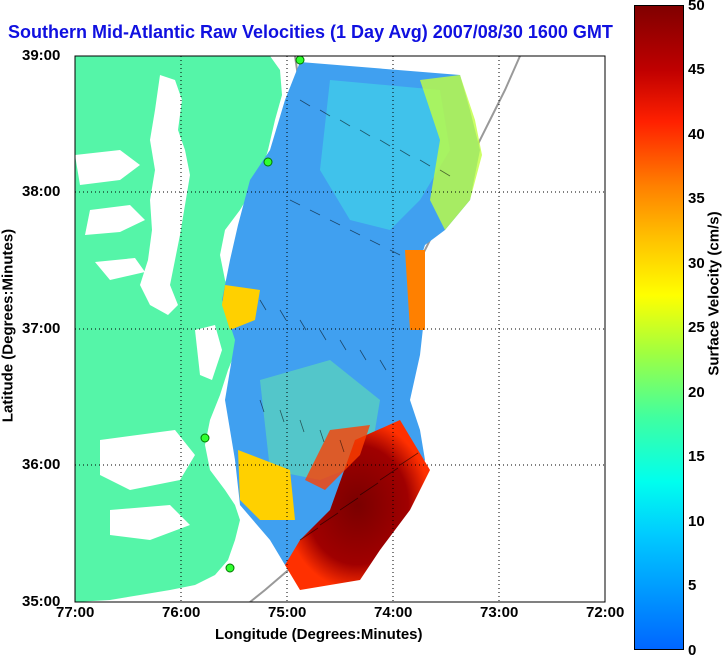 Image resolution: width=724 pixels, height=659 pixels. What do you see at coordinates (696, 456) in the screenshot?
I see `colorbar-tick: 15` at bounding box center [696, 456].